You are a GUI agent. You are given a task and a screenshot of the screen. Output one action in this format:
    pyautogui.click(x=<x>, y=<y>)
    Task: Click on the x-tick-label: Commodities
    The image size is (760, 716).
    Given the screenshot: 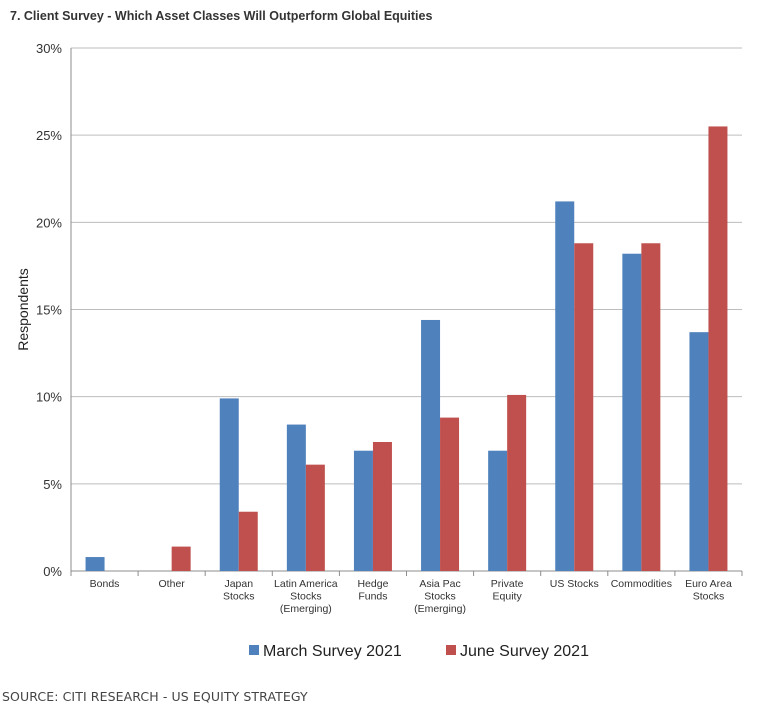 What is the action you would take?
    pyautogui.click(x=641, y=584)
    